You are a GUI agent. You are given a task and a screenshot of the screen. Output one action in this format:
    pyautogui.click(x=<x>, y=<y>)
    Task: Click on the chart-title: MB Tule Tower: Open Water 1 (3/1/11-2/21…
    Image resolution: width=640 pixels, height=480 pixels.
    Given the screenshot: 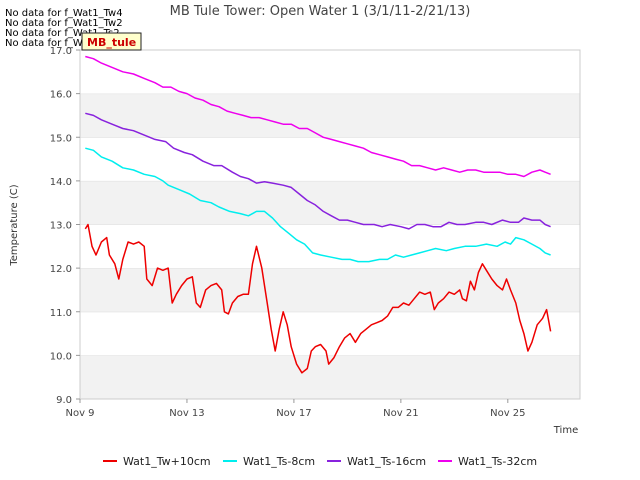 What is the action you would take?
    pyautogui.click(x=320, y=11)
    